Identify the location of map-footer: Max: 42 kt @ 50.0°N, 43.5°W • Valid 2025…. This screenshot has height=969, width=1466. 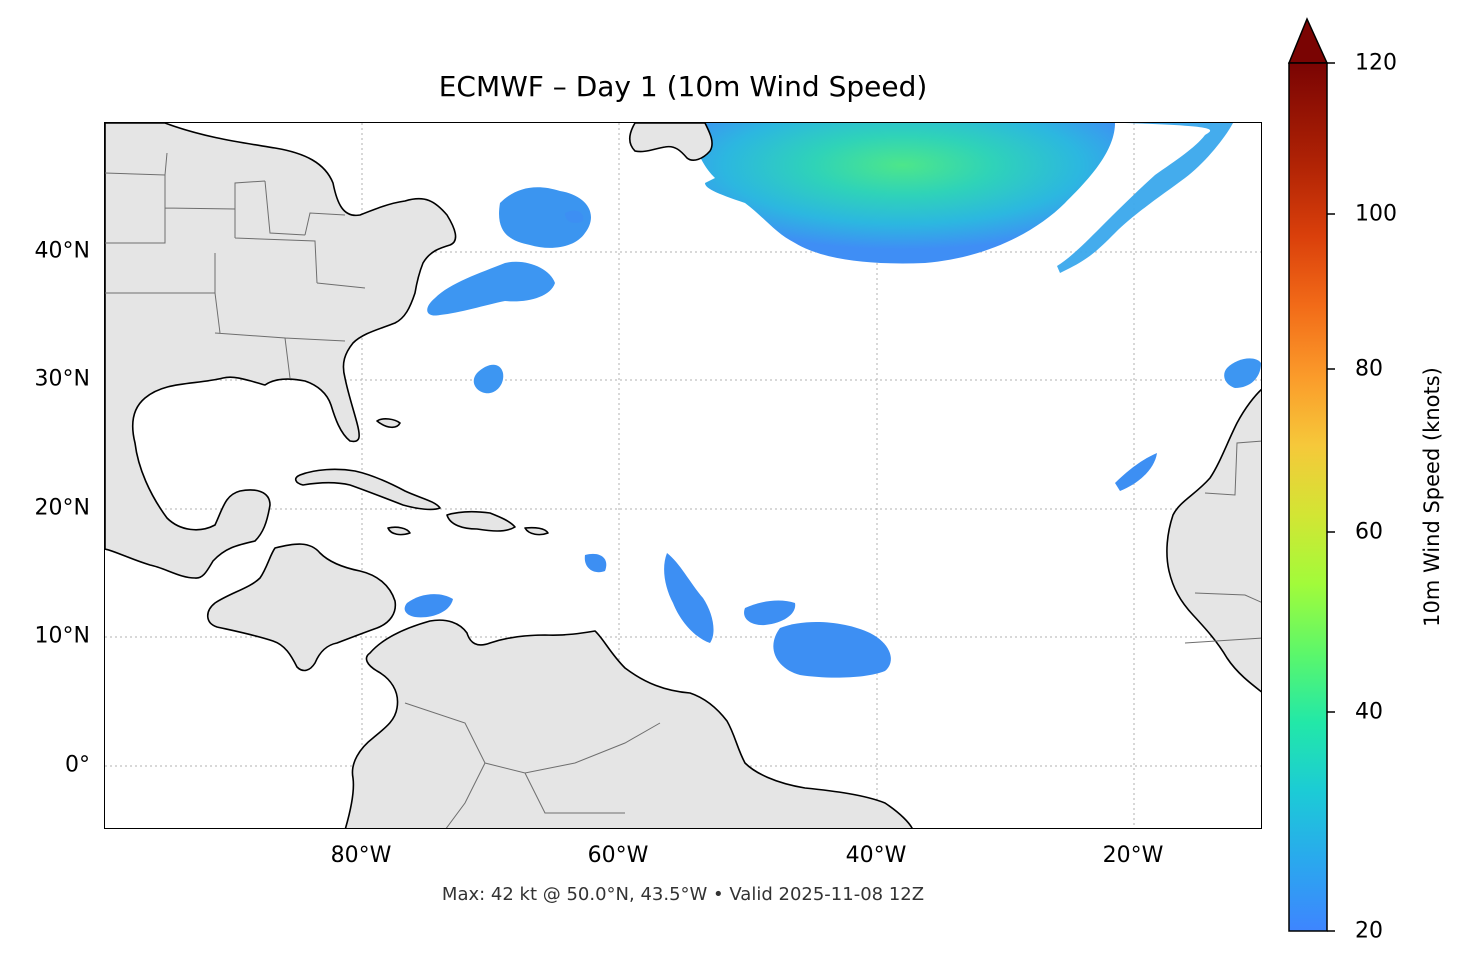
(683, 894).